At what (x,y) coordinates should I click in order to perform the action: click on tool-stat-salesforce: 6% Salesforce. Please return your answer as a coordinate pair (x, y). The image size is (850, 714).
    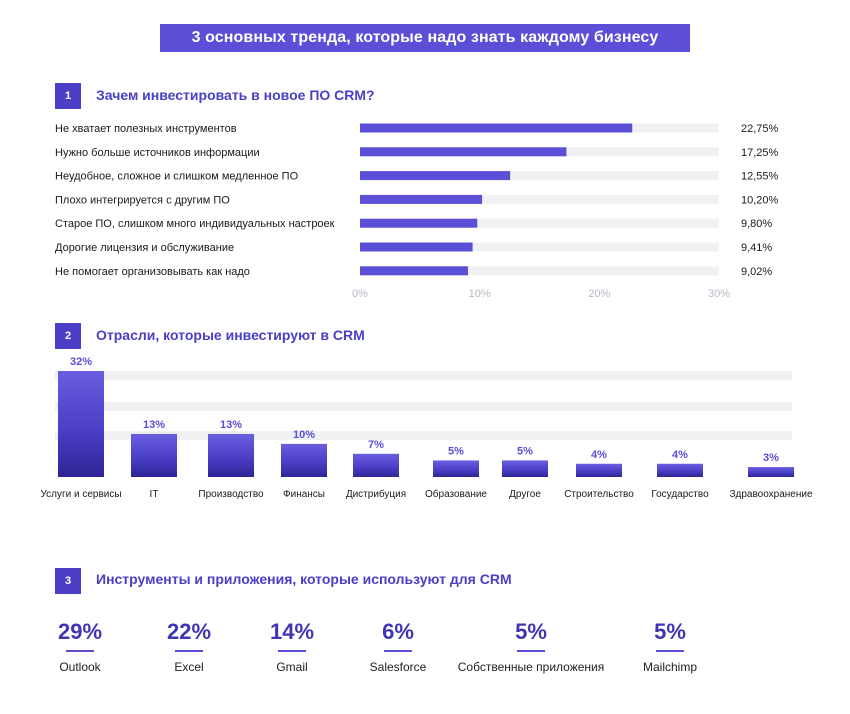
    Looking at the image, I should click on (398, 646).